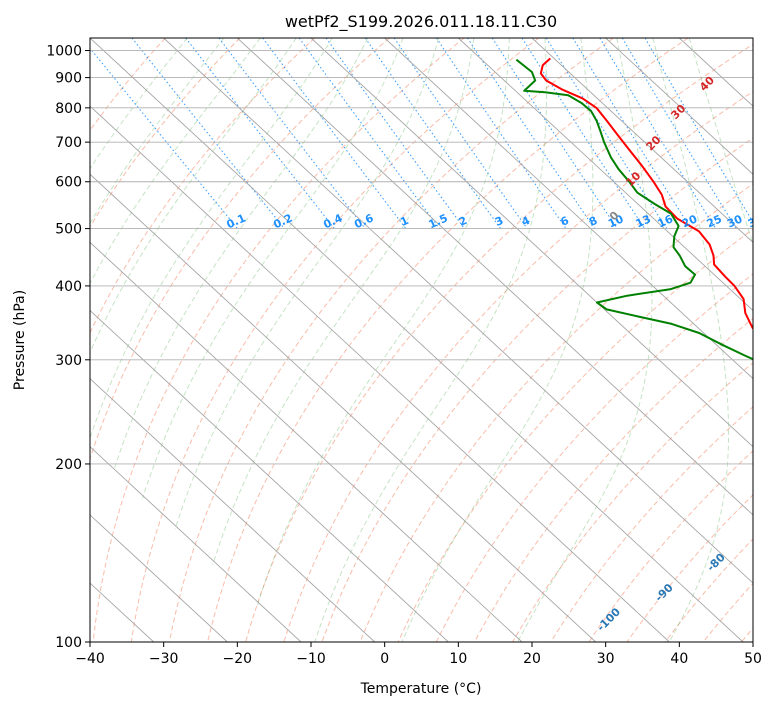 This screenshot has height=708, width=775. I want to click on dewpoint-line, so click(634, 209).